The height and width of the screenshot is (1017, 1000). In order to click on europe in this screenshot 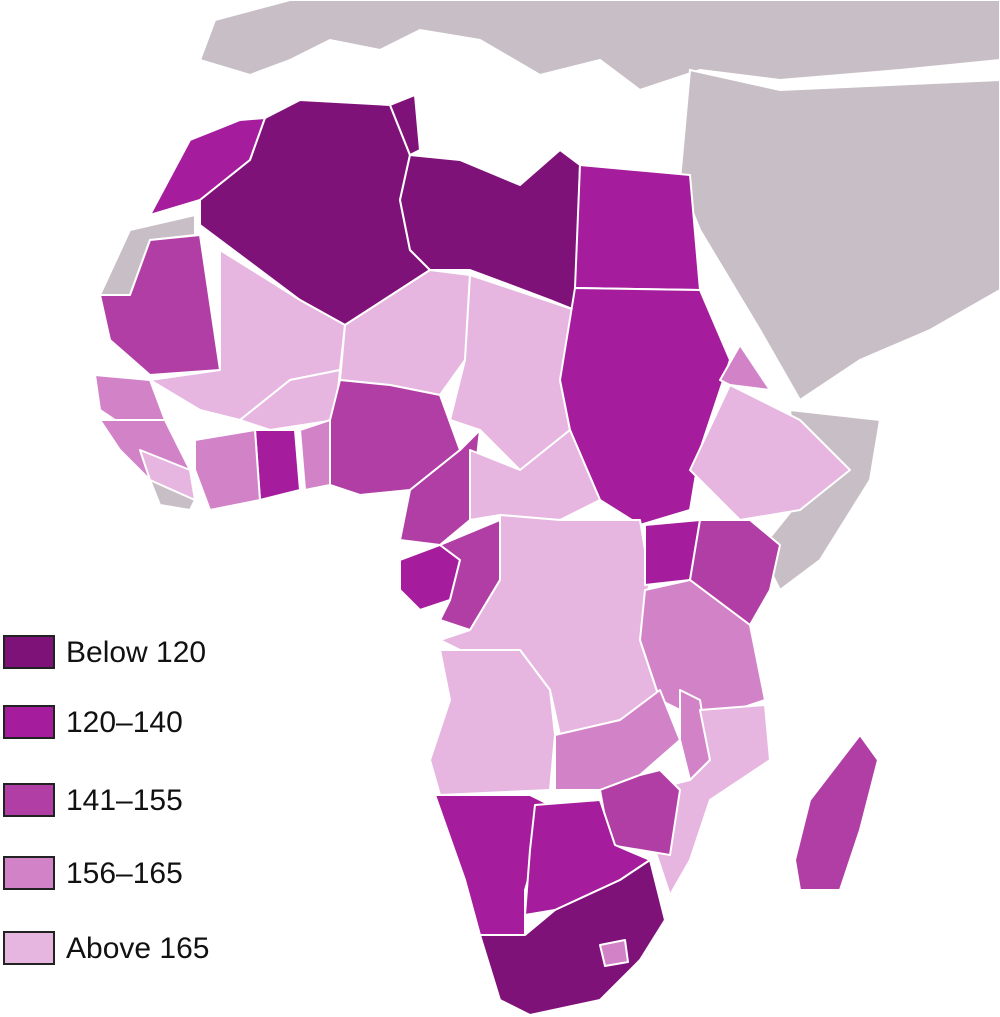, I will do `click(599, 46)`.